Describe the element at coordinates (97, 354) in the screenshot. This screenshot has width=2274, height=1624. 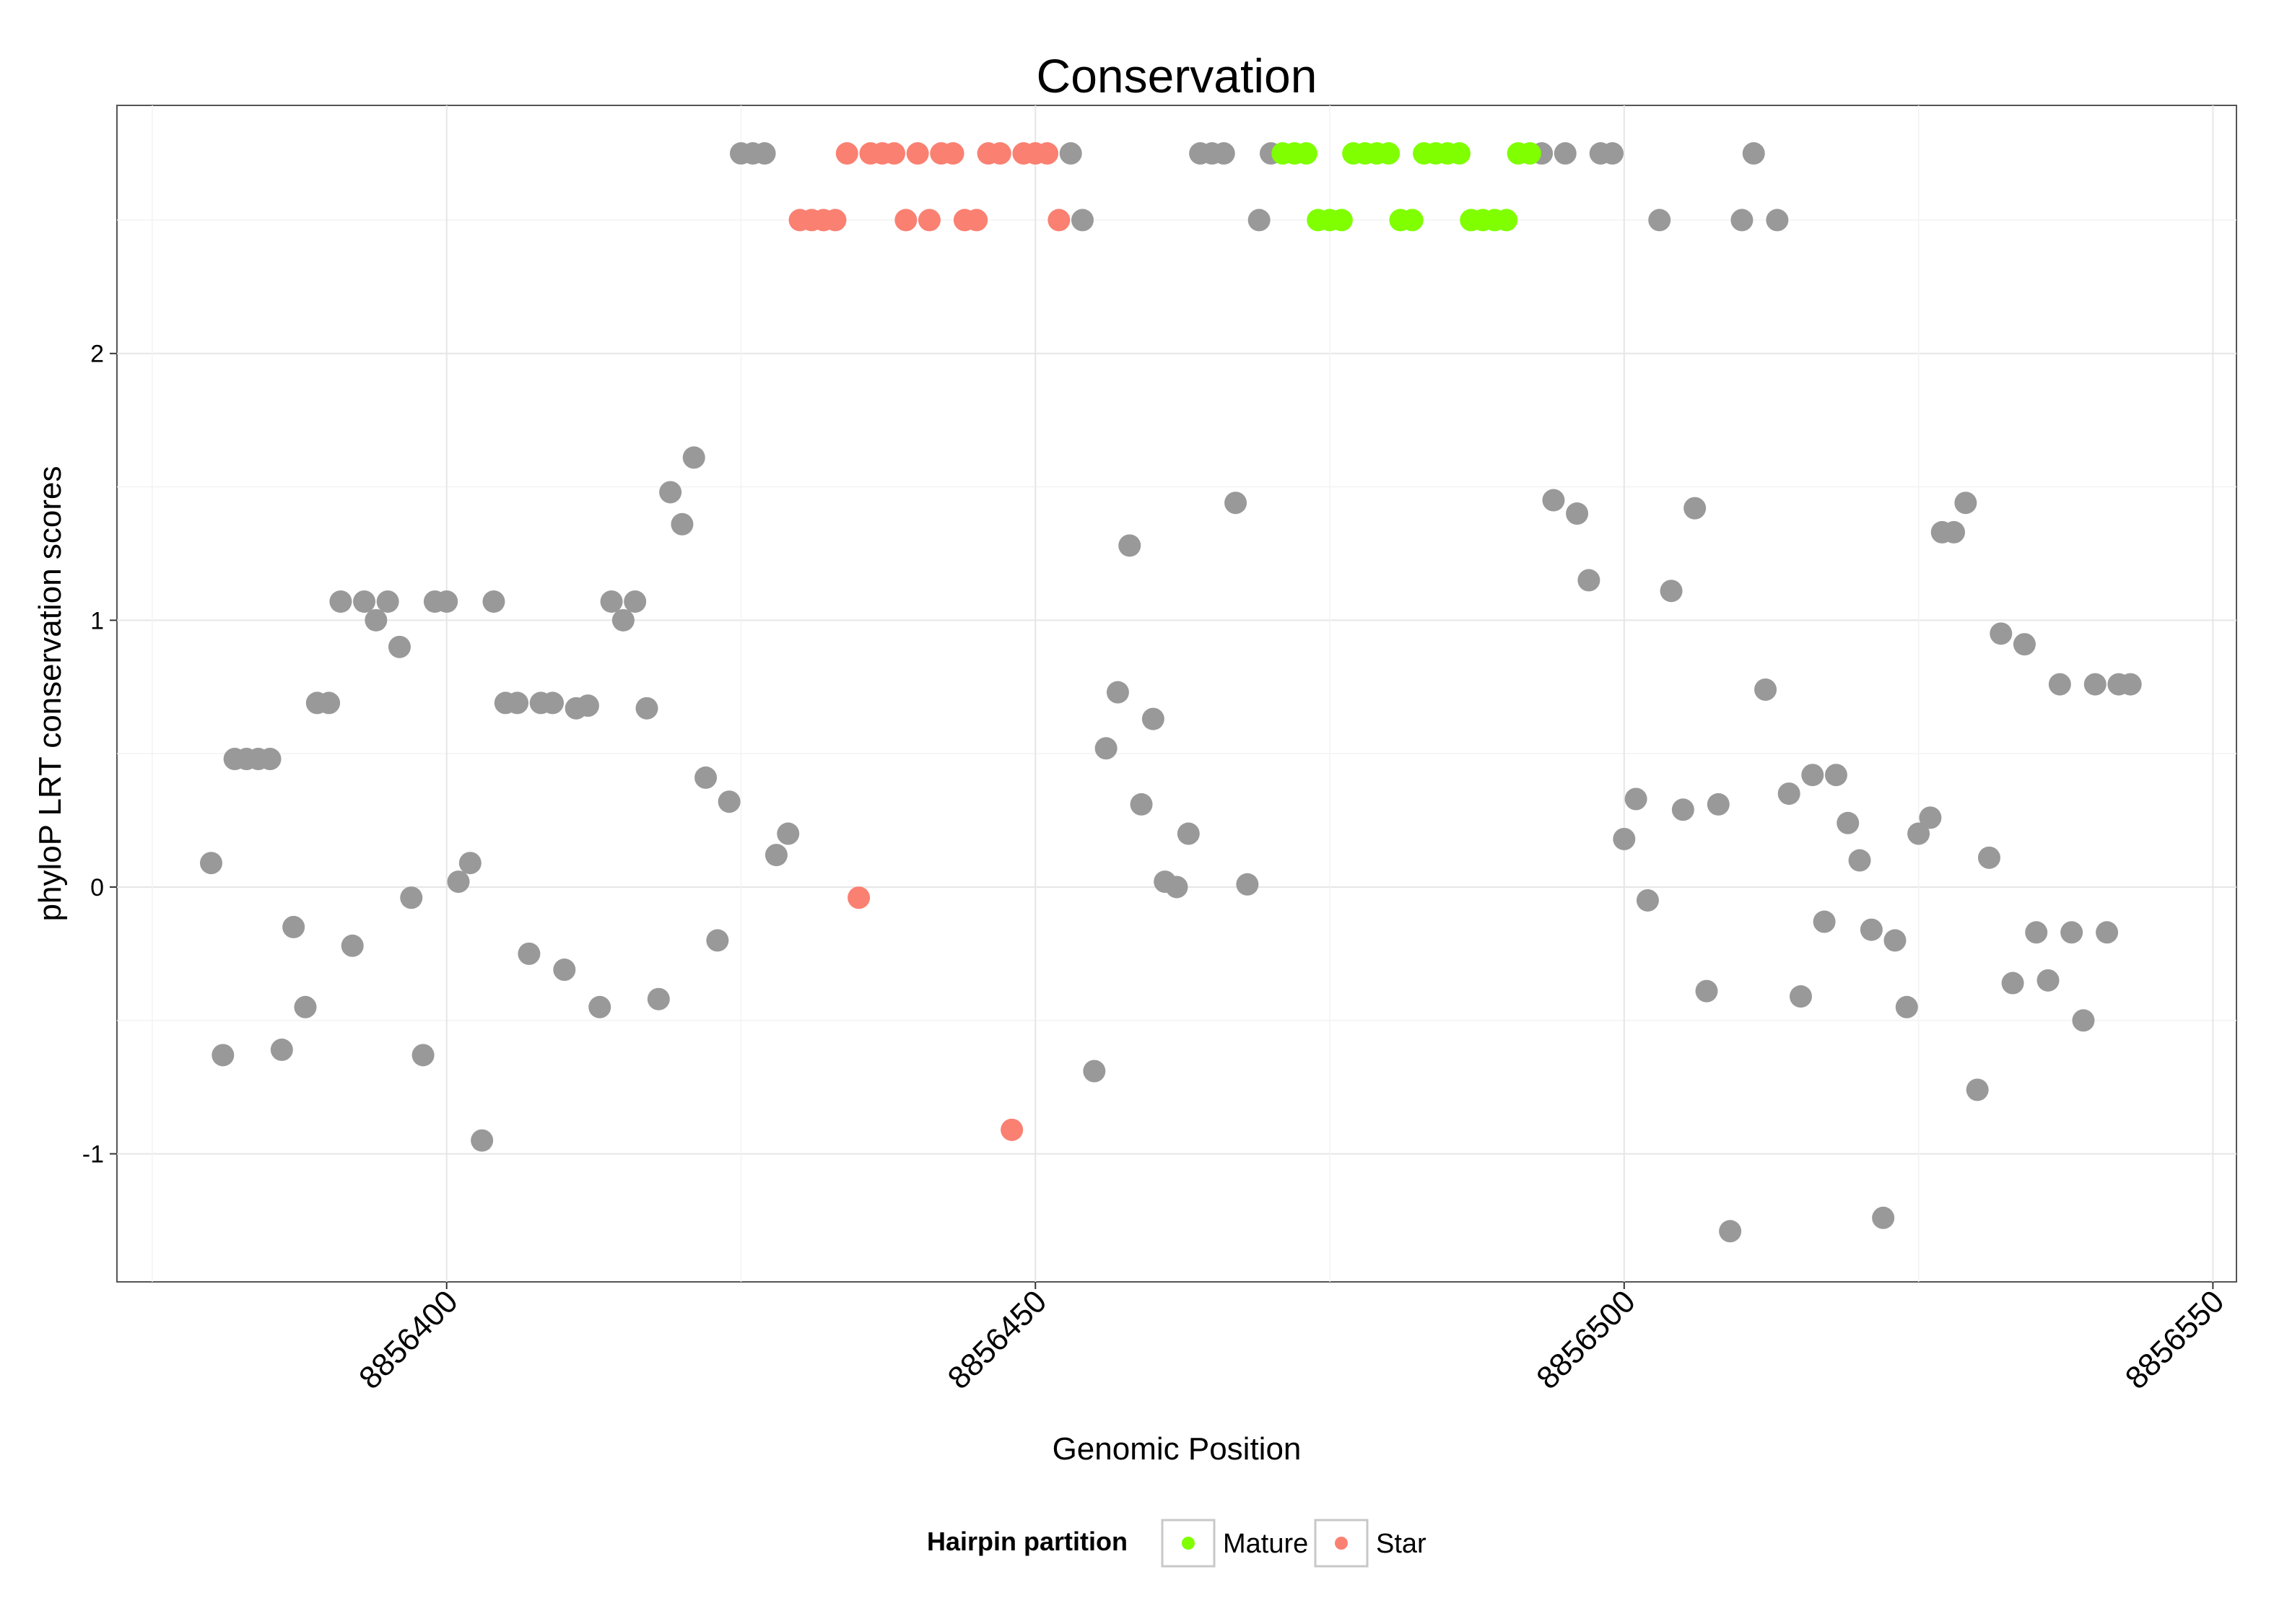
I see `y-tick-label: 2` at that location.